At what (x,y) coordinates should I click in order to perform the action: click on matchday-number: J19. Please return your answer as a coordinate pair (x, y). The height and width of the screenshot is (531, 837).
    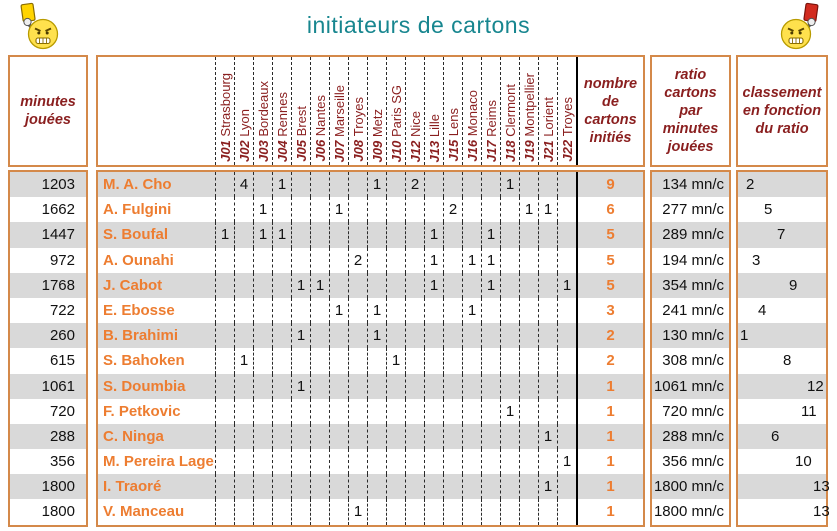
    Looking at the image, I should click on (529, 151).